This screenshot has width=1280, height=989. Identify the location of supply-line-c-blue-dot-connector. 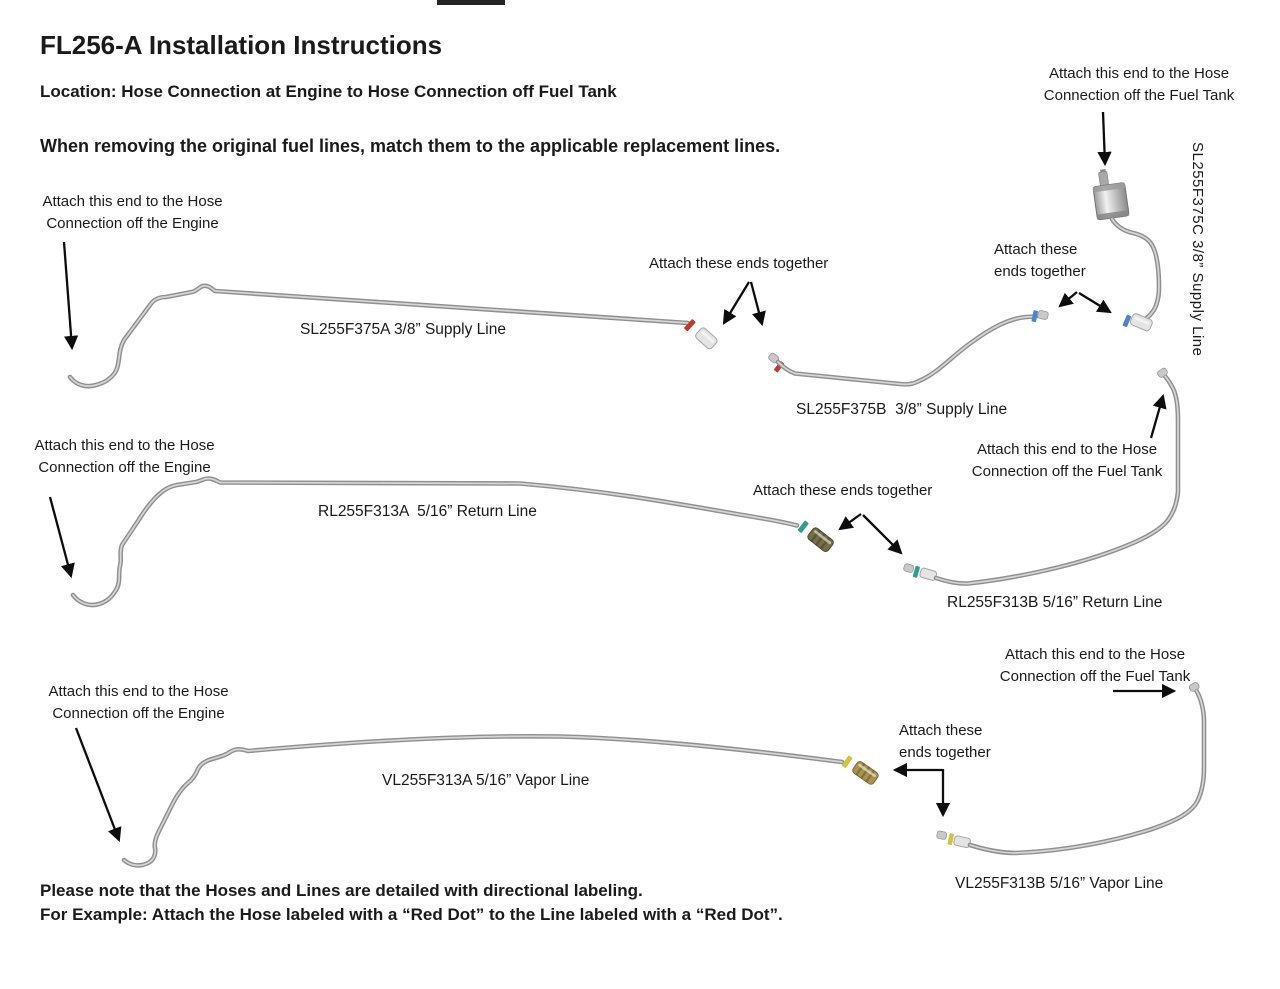
(1137, 322).